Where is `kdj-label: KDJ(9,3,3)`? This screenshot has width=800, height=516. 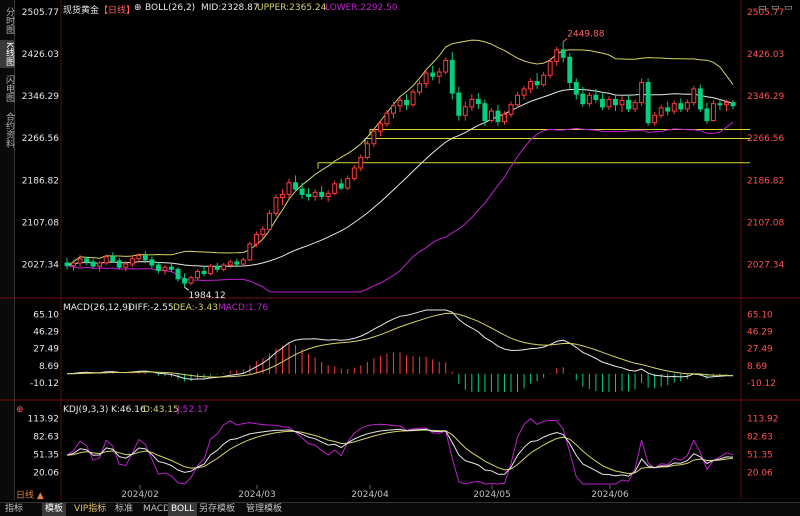
kdj-label: KDJ(9,3,3) is located at coordinates (86, 410).